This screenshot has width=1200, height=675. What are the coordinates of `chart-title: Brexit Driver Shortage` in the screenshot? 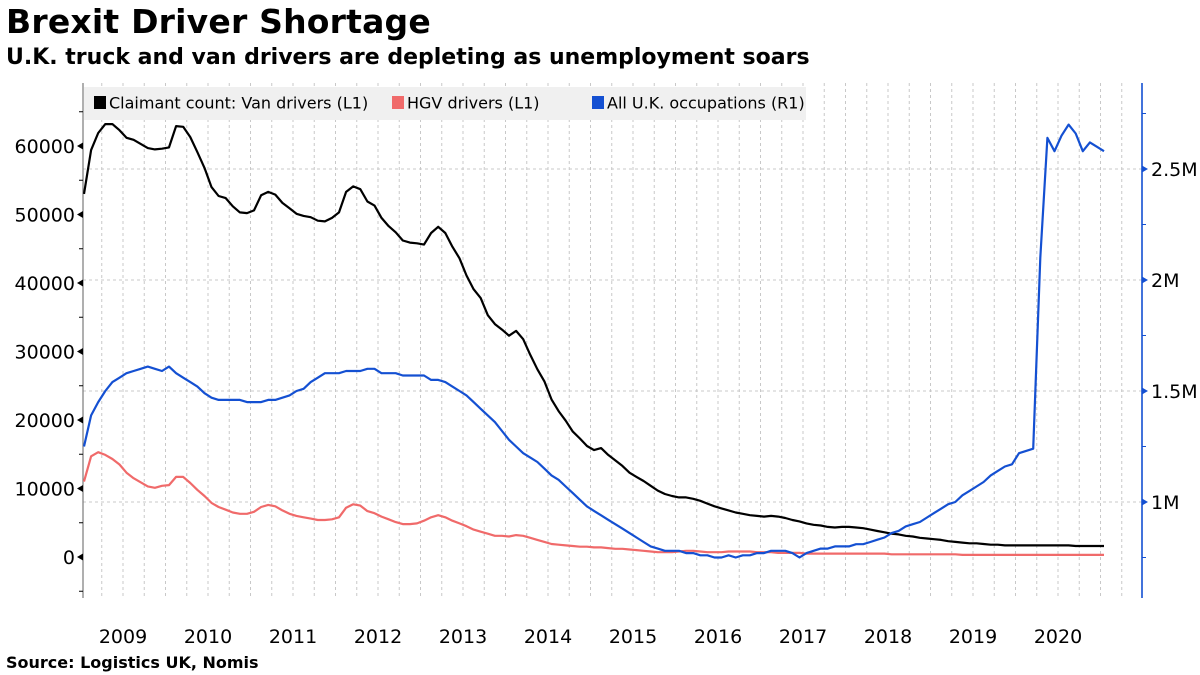 It's located at (218, 21).